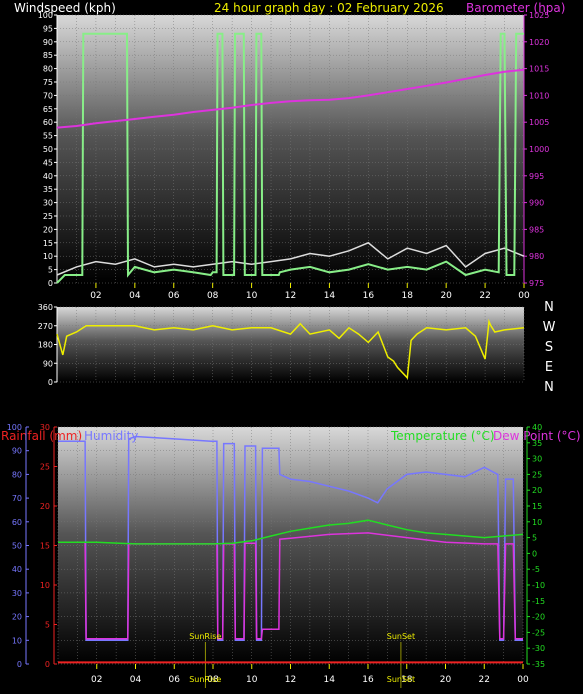  What do you see at coordinates (290, 296) in the screenshot?
I see `x-tick-label-1: 12` at bounding box center [290, 296].